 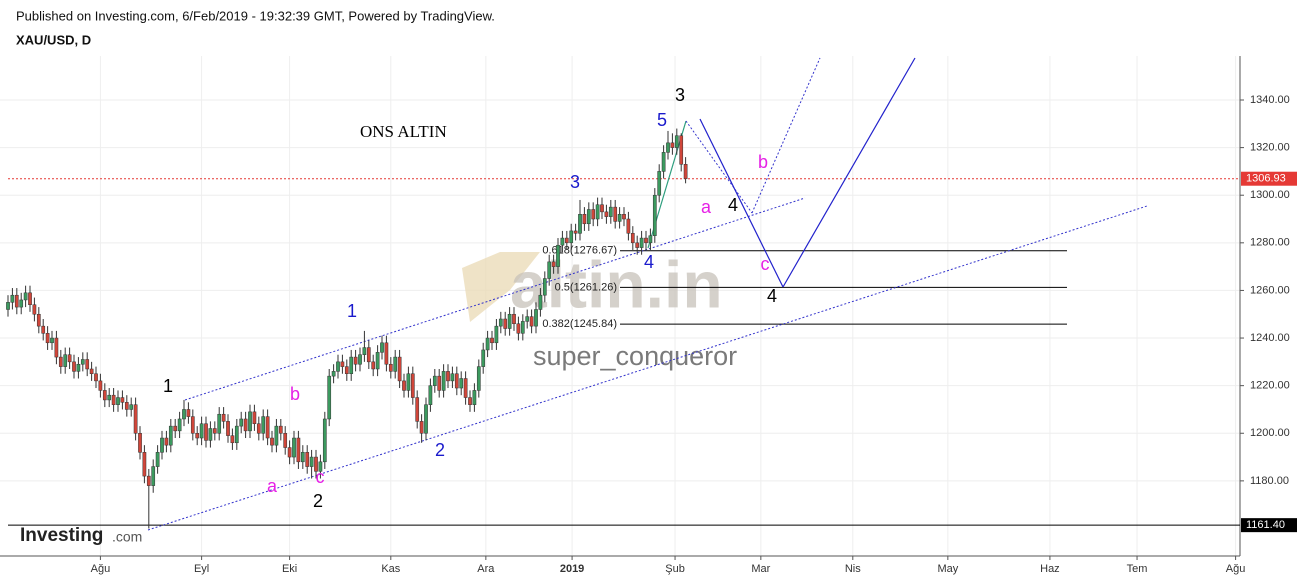 What do you see at coordinates (289, 569) in the screenshot?
I see `x-tick-label: Eki` at bounding box center [289, 569].